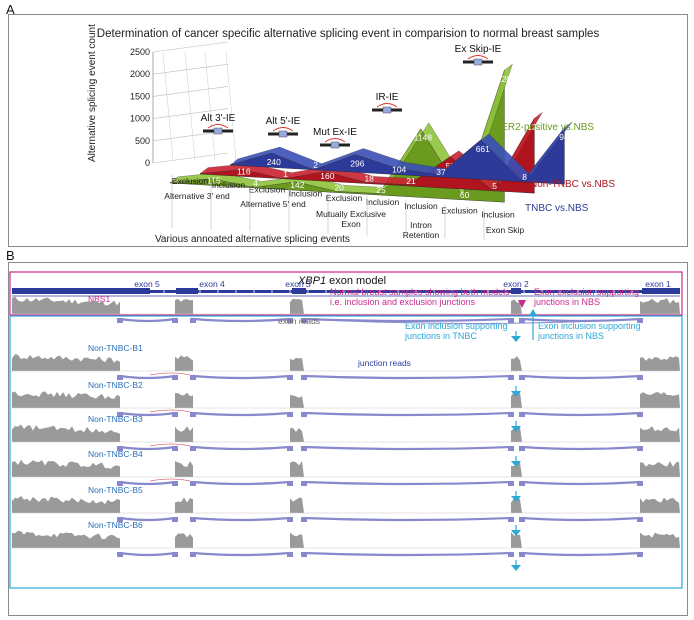  I want to click on group-label: Exon, so click(351, 224).